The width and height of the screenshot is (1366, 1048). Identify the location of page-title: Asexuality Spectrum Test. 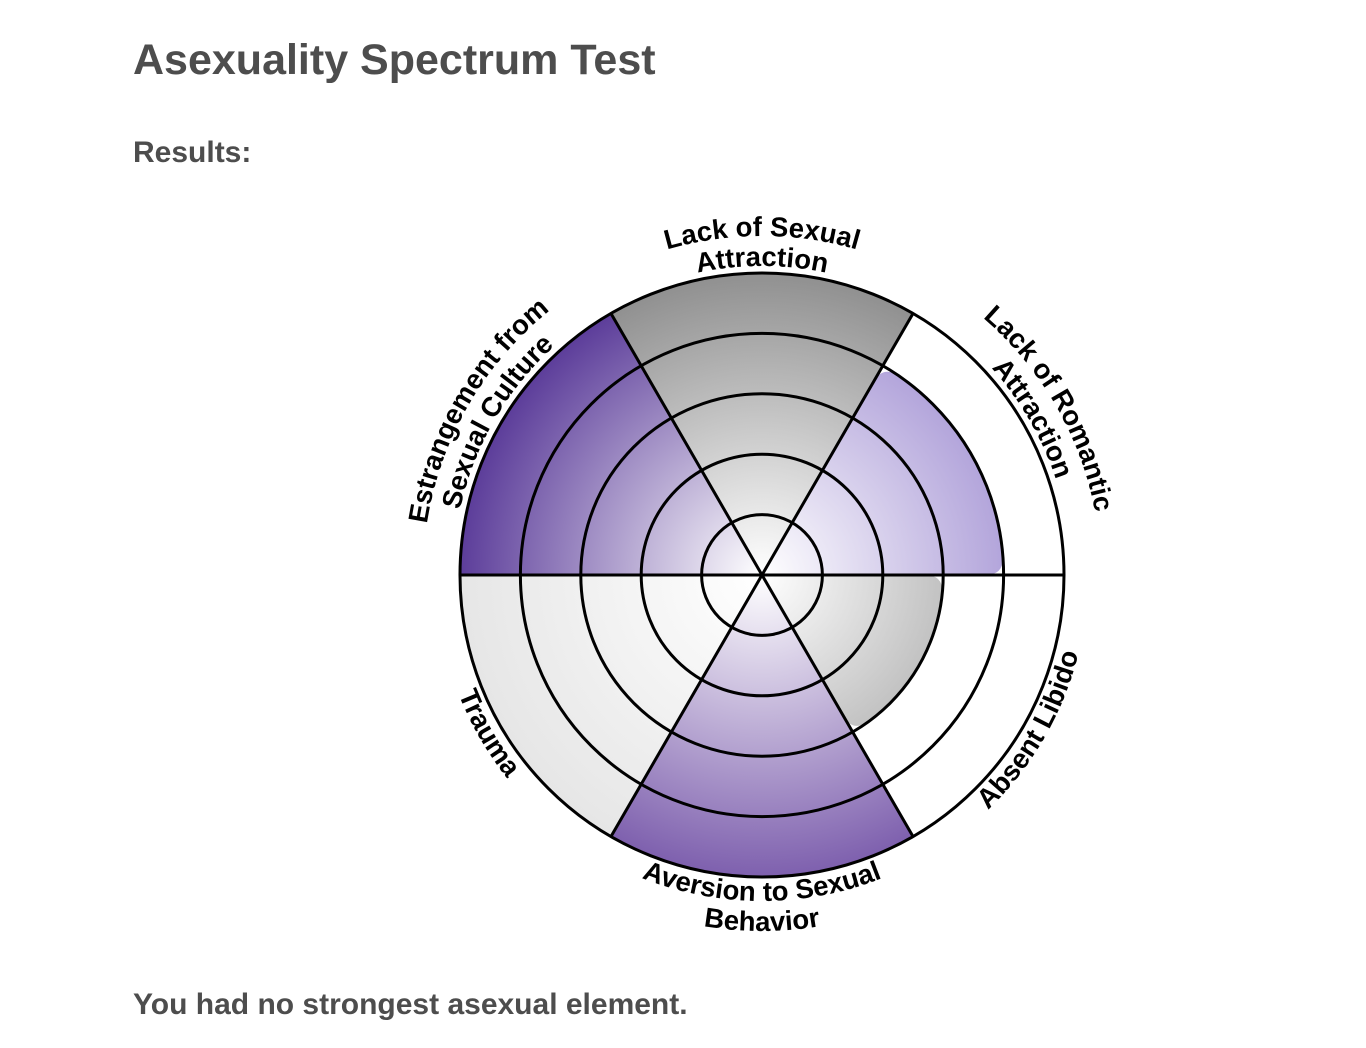
(394, 60).